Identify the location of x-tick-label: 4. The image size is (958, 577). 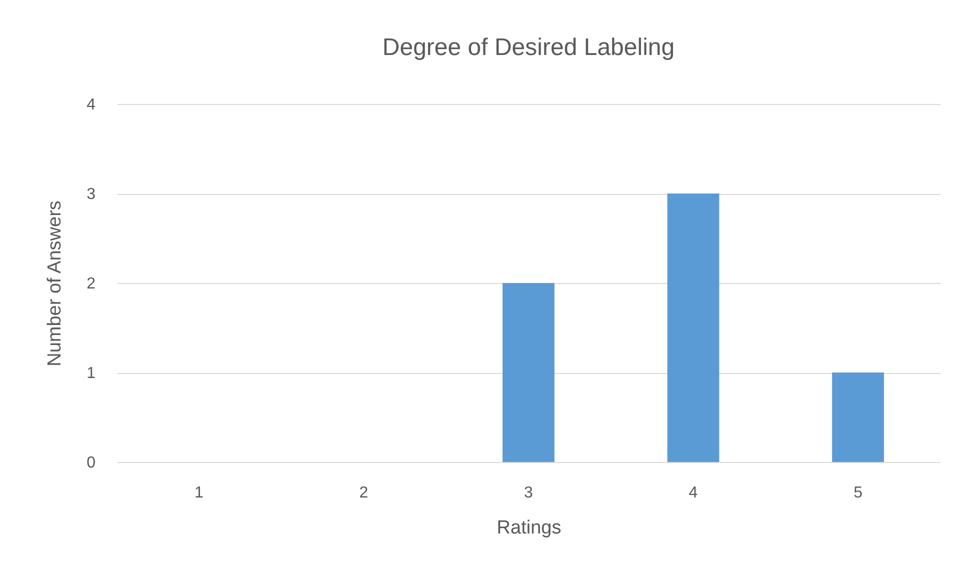
(693, 493).